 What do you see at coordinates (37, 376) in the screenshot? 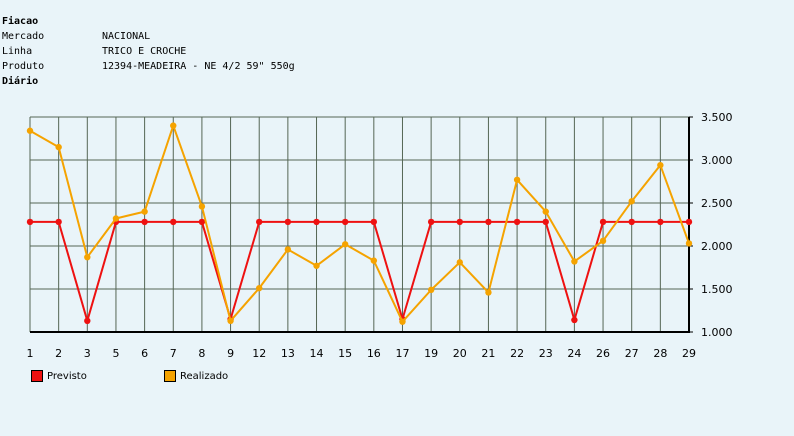
I see `legend-swatch-previsto` at bounding box center [37, 376].